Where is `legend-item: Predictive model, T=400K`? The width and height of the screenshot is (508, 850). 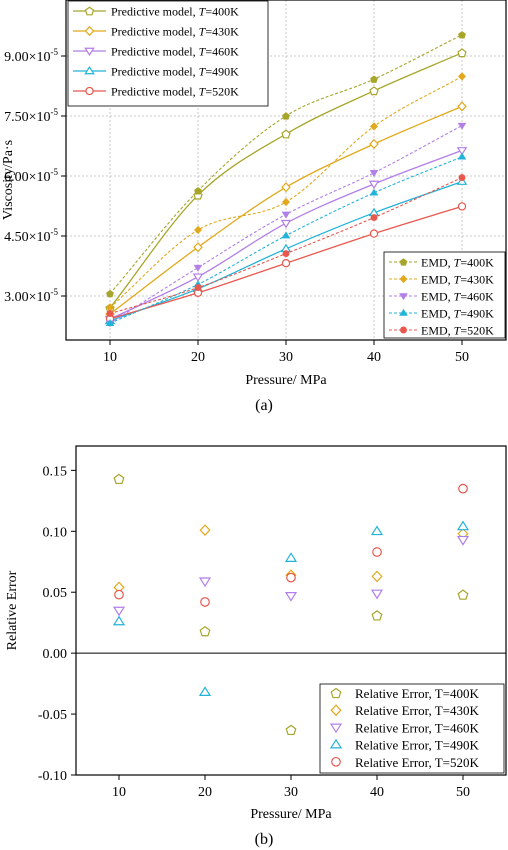 legend-item: Predictive model, T=400K is located at coordinates (156, 12).